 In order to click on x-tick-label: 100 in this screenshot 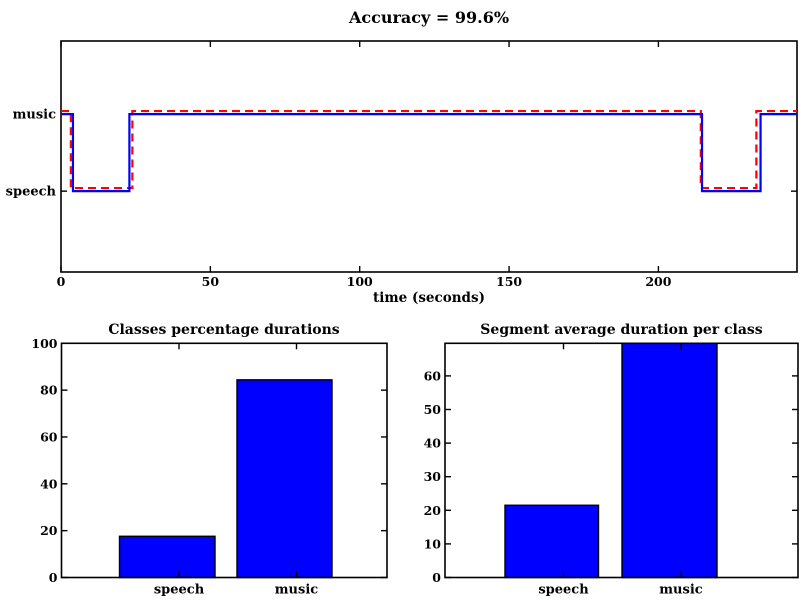, I will do `click(360, 281)`.